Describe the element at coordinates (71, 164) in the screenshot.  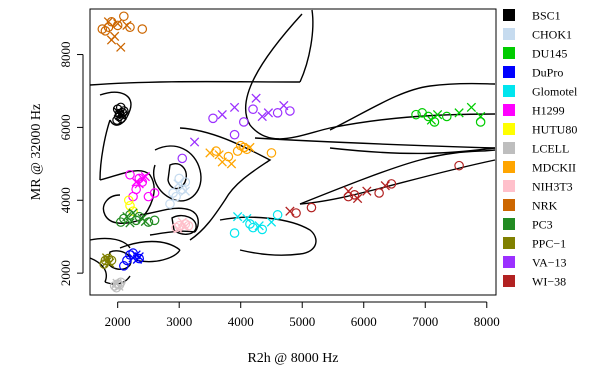
I see `y-axis: 2000 4000 6000 8000` at that location.